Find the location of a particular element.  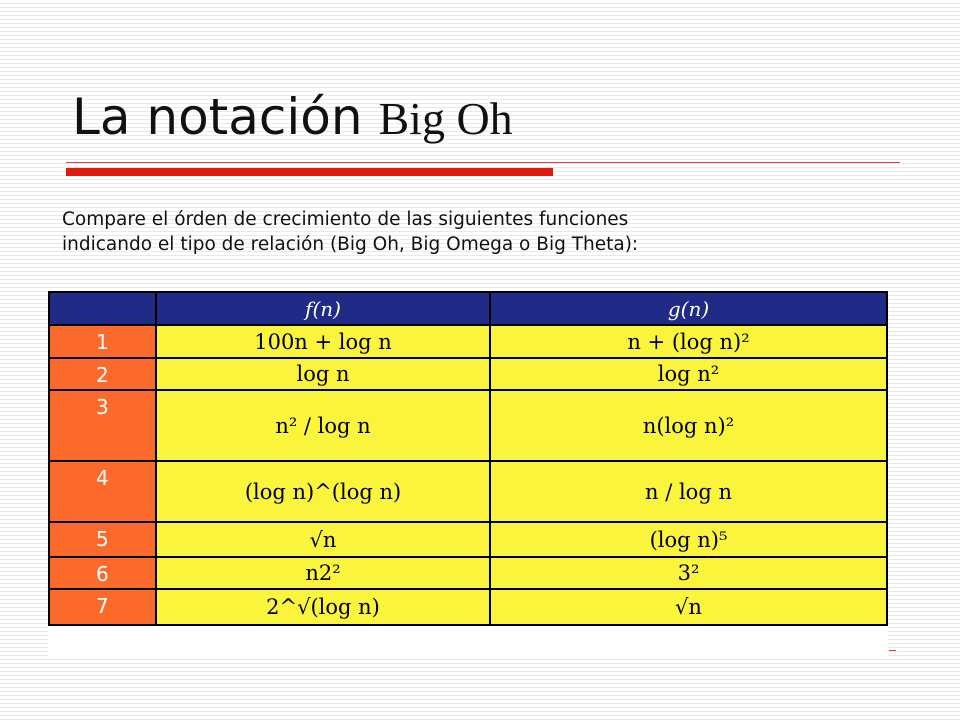

cell-f: 2^√(log n) is located at coordinates (323, 607).